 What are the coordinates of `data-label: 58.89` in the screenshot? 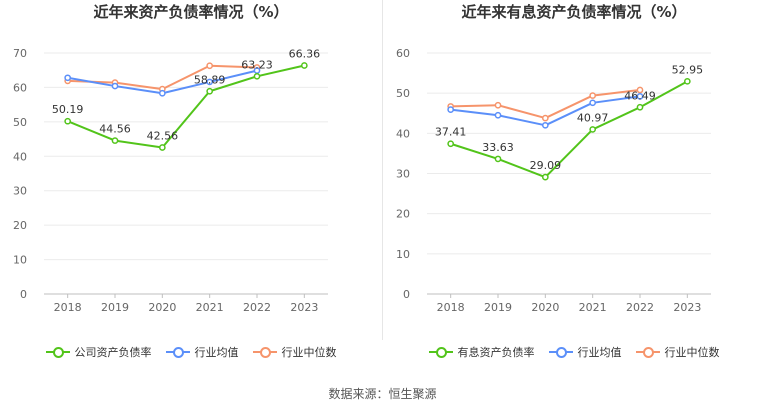 It's located at (210, 79).